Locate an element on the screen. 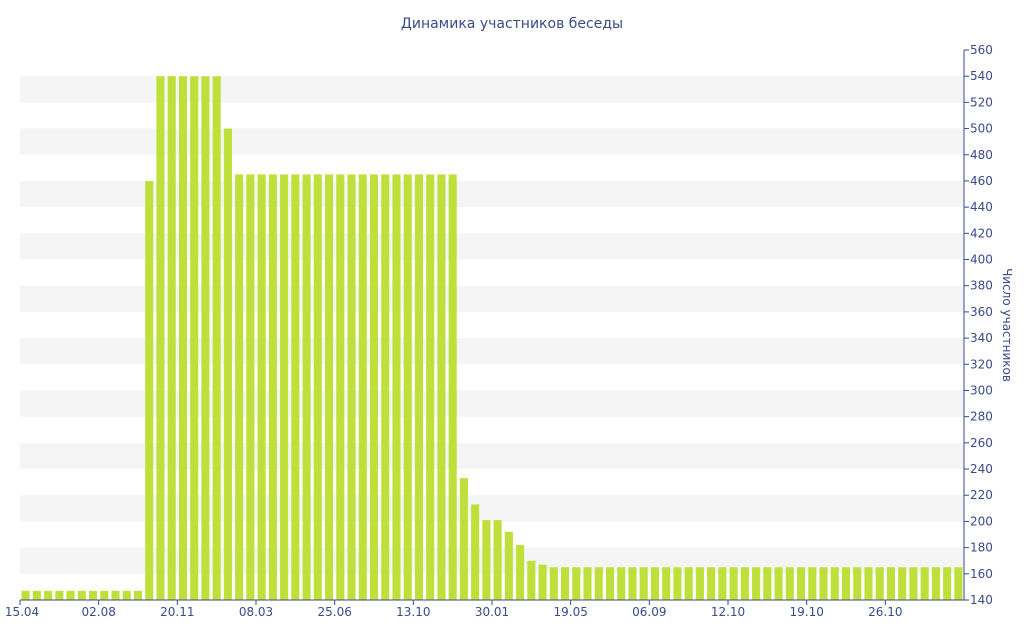 The width and height of the screenshot is (1024, 640). x-tick-label: 30.01 is located at coordinates (492, 612).